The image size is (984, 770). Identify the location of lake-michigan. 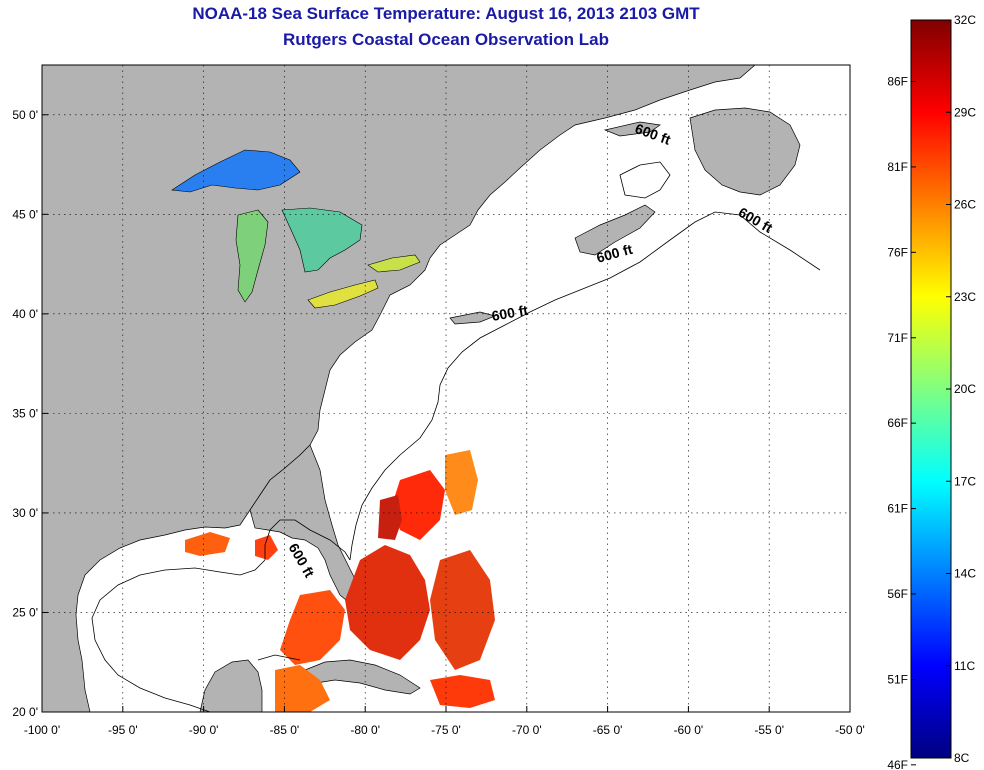
(252, 256).